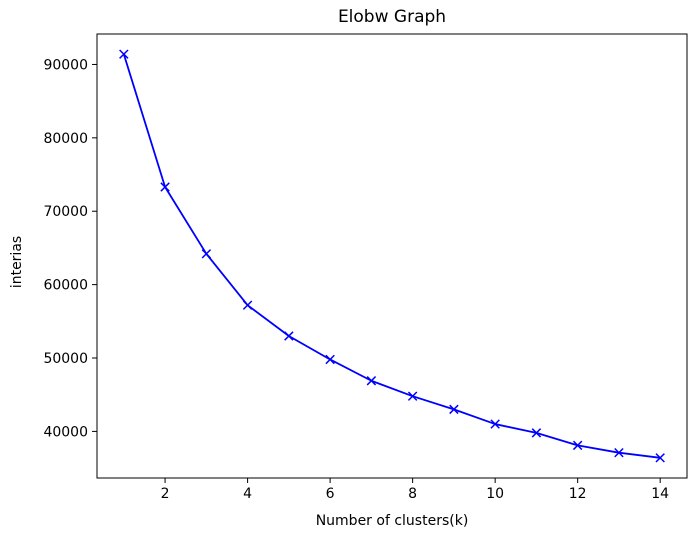 The height and width of the screenshot is (539, 698). I want to click on data-point-k10, so click(495, 424).